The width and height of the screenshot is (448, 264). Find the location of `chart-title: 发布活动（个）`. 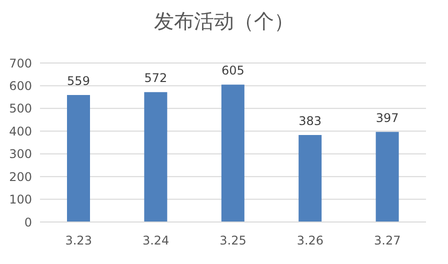

chart-title: 发布活动（个） is located at coordinates (224, 21).